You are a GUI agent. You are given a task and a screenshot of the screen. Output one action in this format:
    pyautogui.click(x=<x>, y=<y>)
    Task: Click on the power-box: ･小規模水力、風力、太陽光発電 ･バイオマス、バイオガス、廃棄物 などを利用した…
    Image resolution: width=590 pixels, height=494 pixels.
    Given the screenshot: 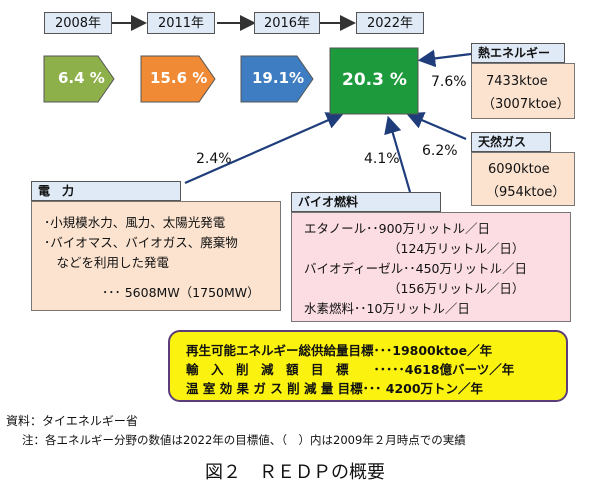 What is the action you would take?
    pyautogui.click(x=156, y=256)
    